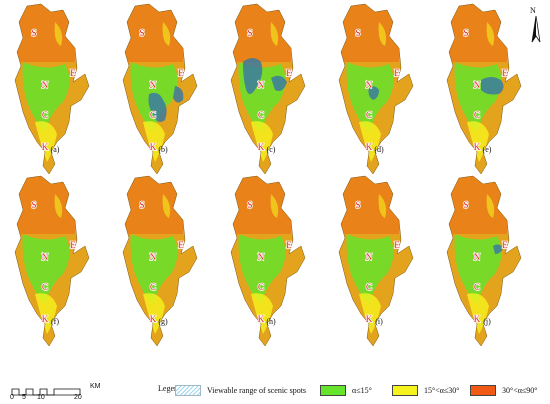 The image size is (550, 404). What do you see at coordinates (170, 388) in the screenshot?
I see `legend-title: Legend` at bounding box center [170, 388].